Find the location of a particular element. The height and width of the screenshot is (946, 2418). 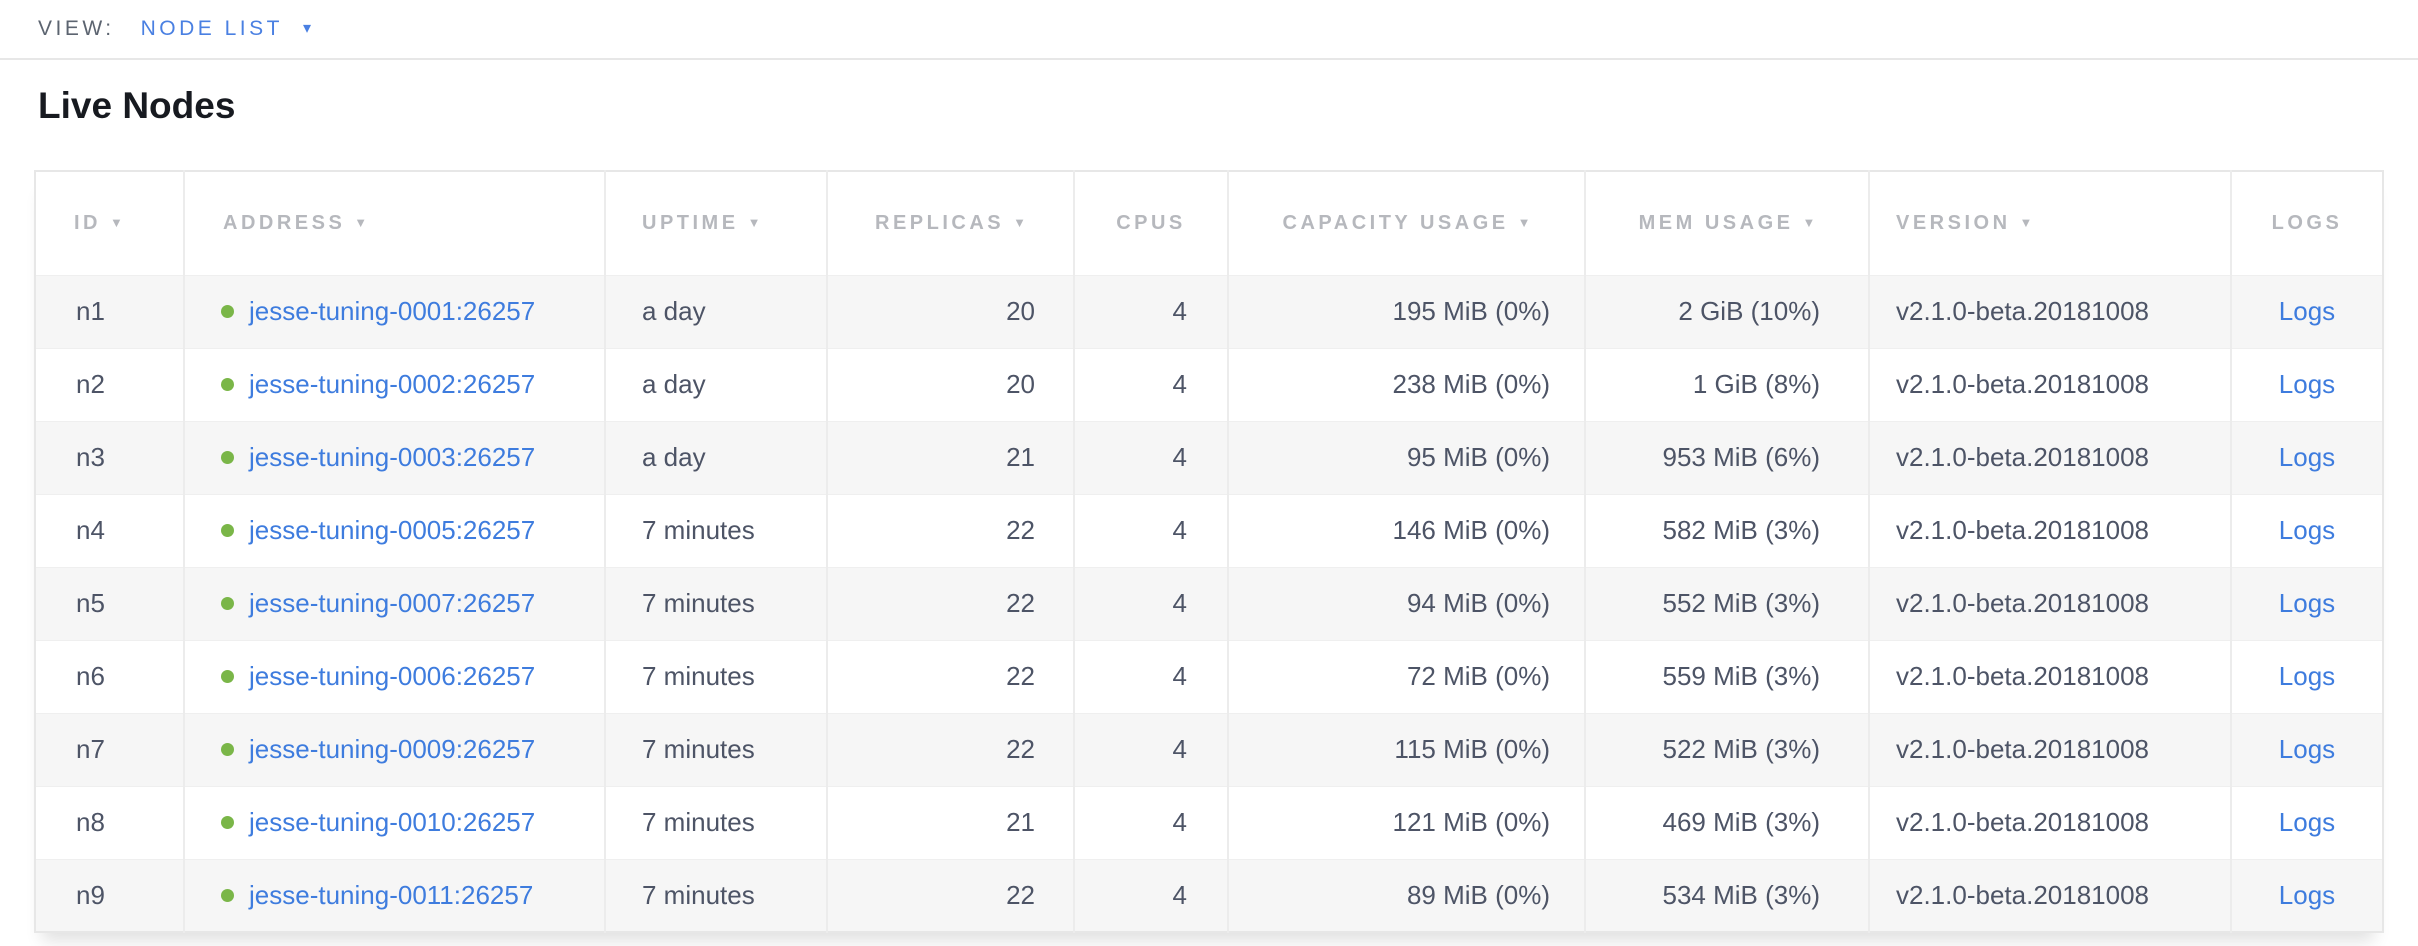

node-address-link: jesse-tuning-0003:26257 is located at coordinates (392, 457).